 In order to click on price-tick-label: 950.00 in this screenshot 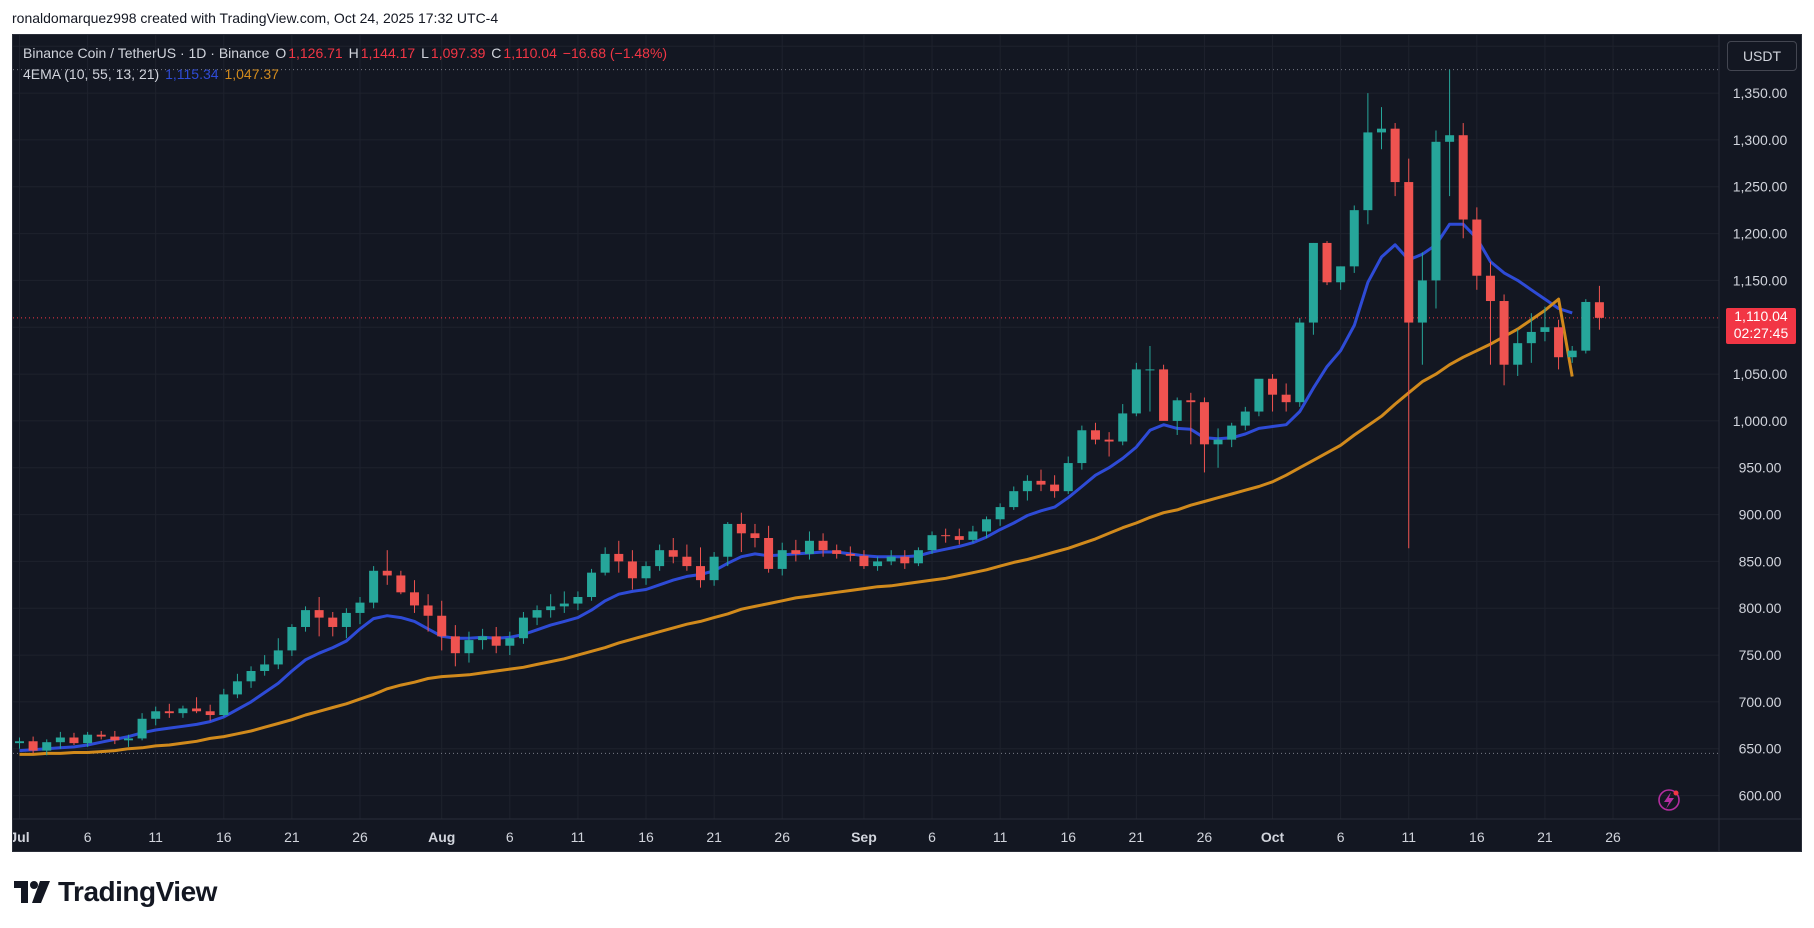, I will do `click(1760, 468)`.